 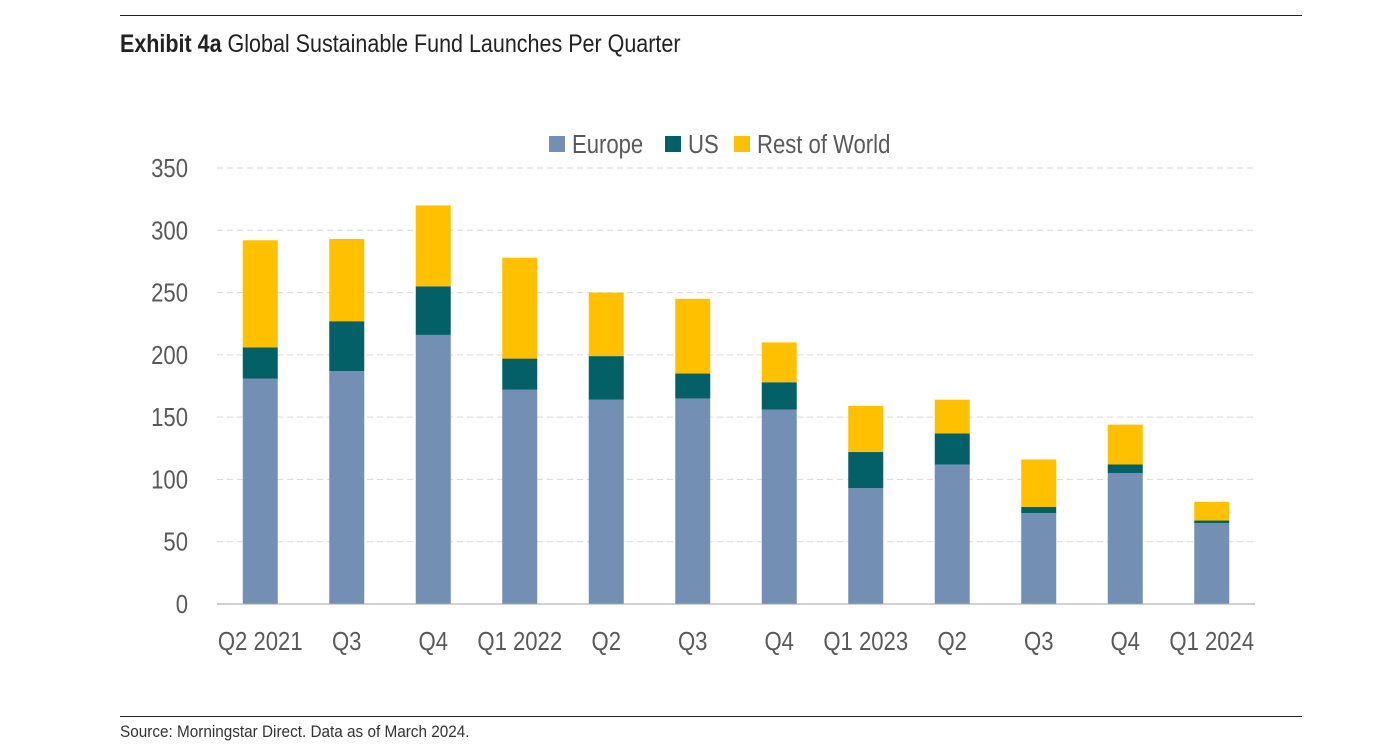 I want to click on exhibit-label: Exhibit 4a, so click(x=171, y=44).